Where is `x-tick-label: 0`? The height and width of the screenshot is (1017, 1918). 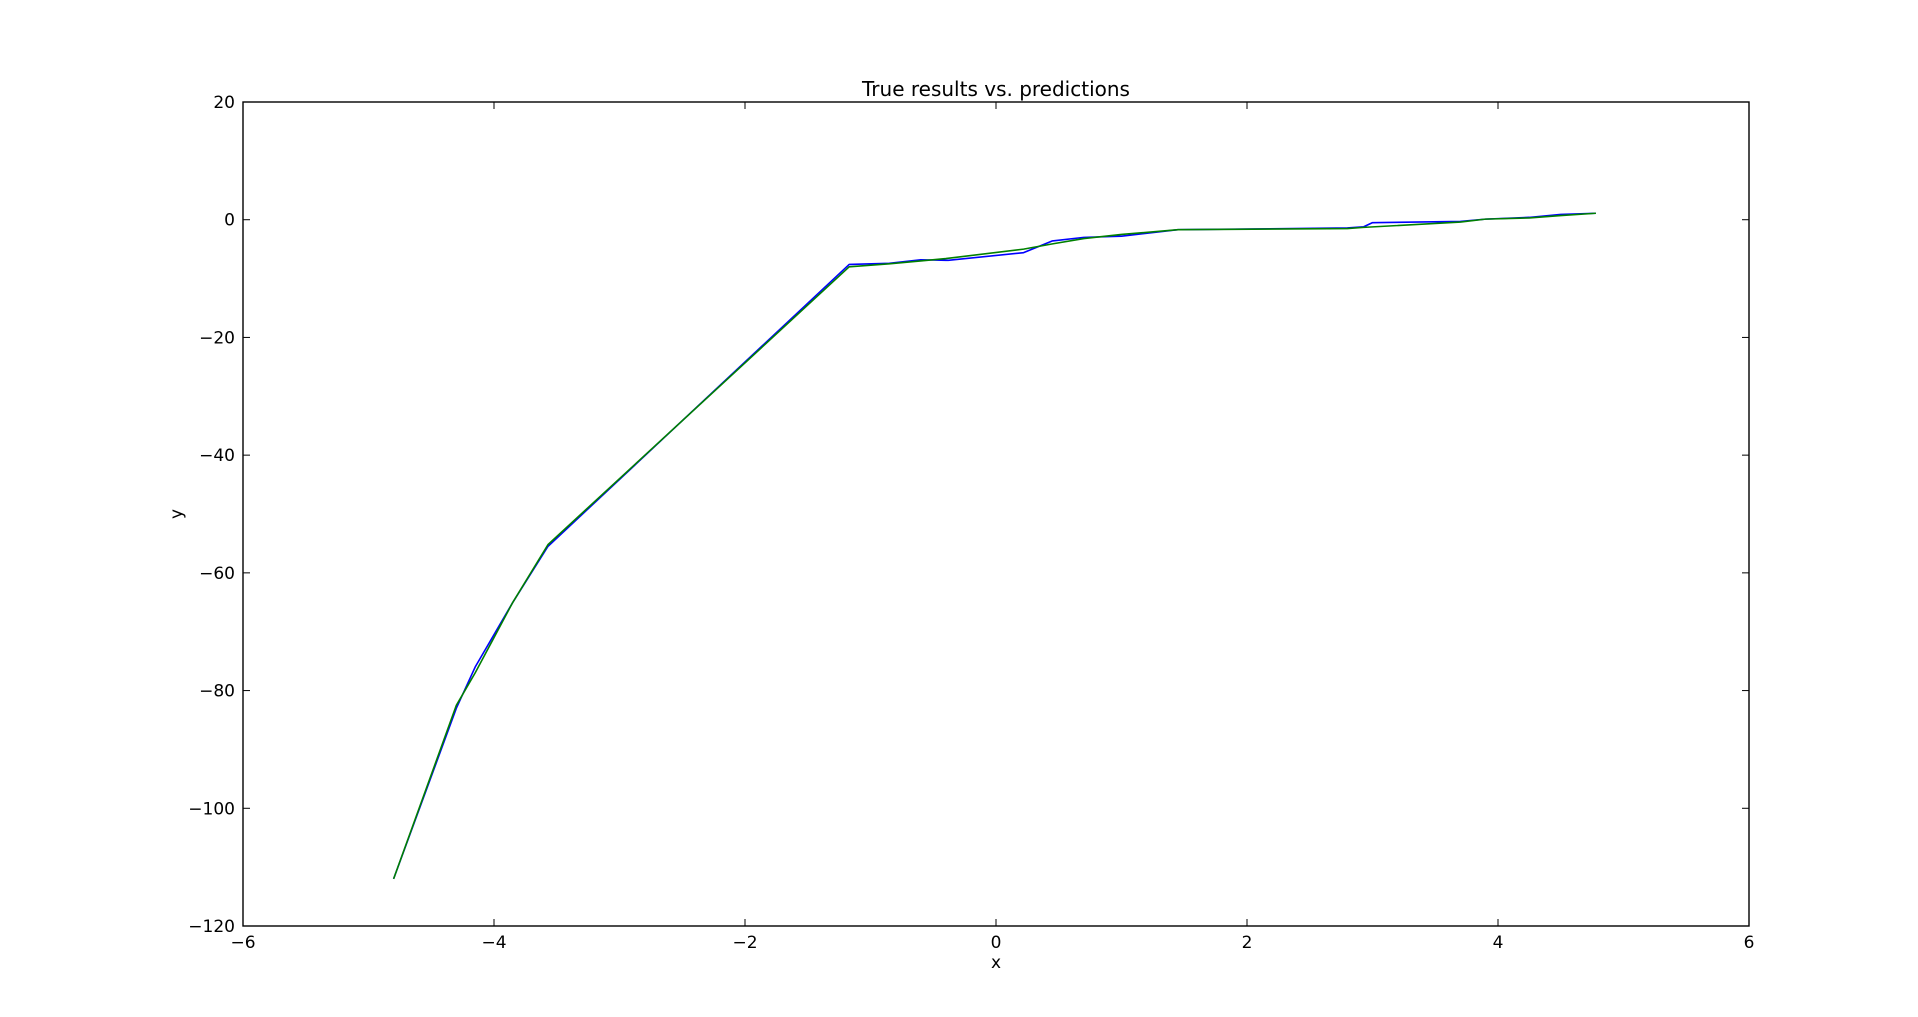 x-tick-label: 0 is located at coordinates (996, 943).